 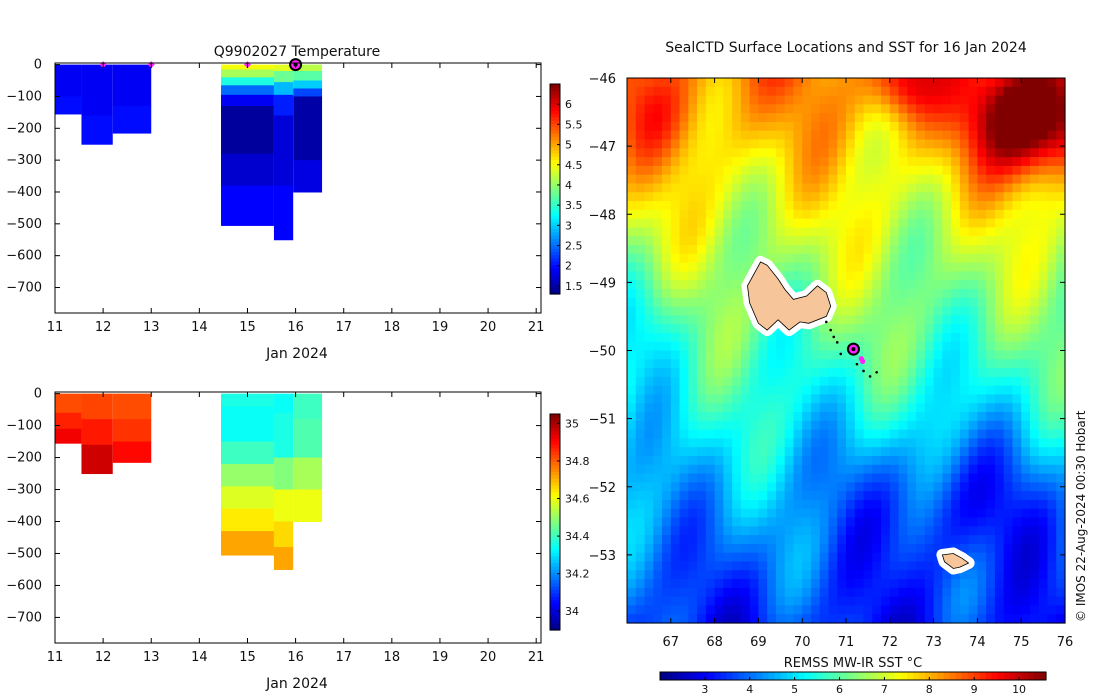 I want to click on salinity-ytick-label--700: −700, so click(x=24, y=617).